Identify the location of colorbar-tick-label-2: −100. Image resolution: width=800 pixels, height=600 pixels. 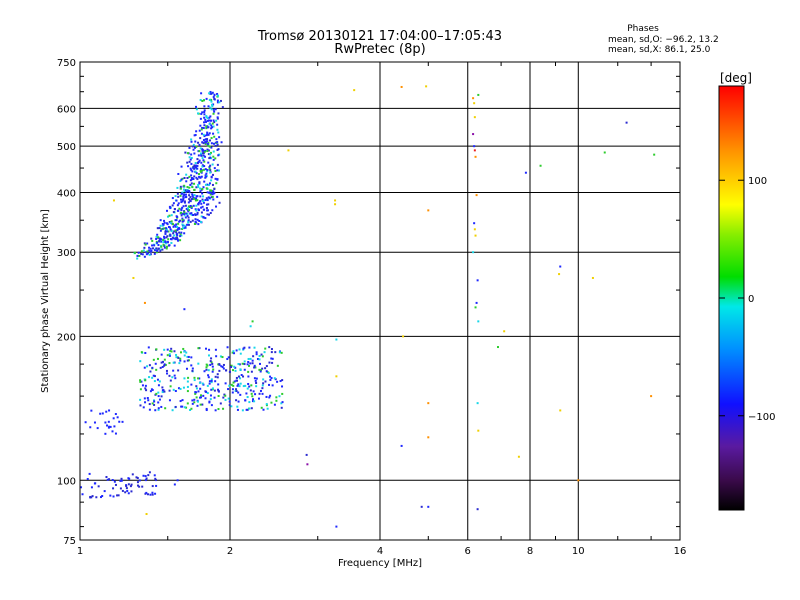
(761, 417).